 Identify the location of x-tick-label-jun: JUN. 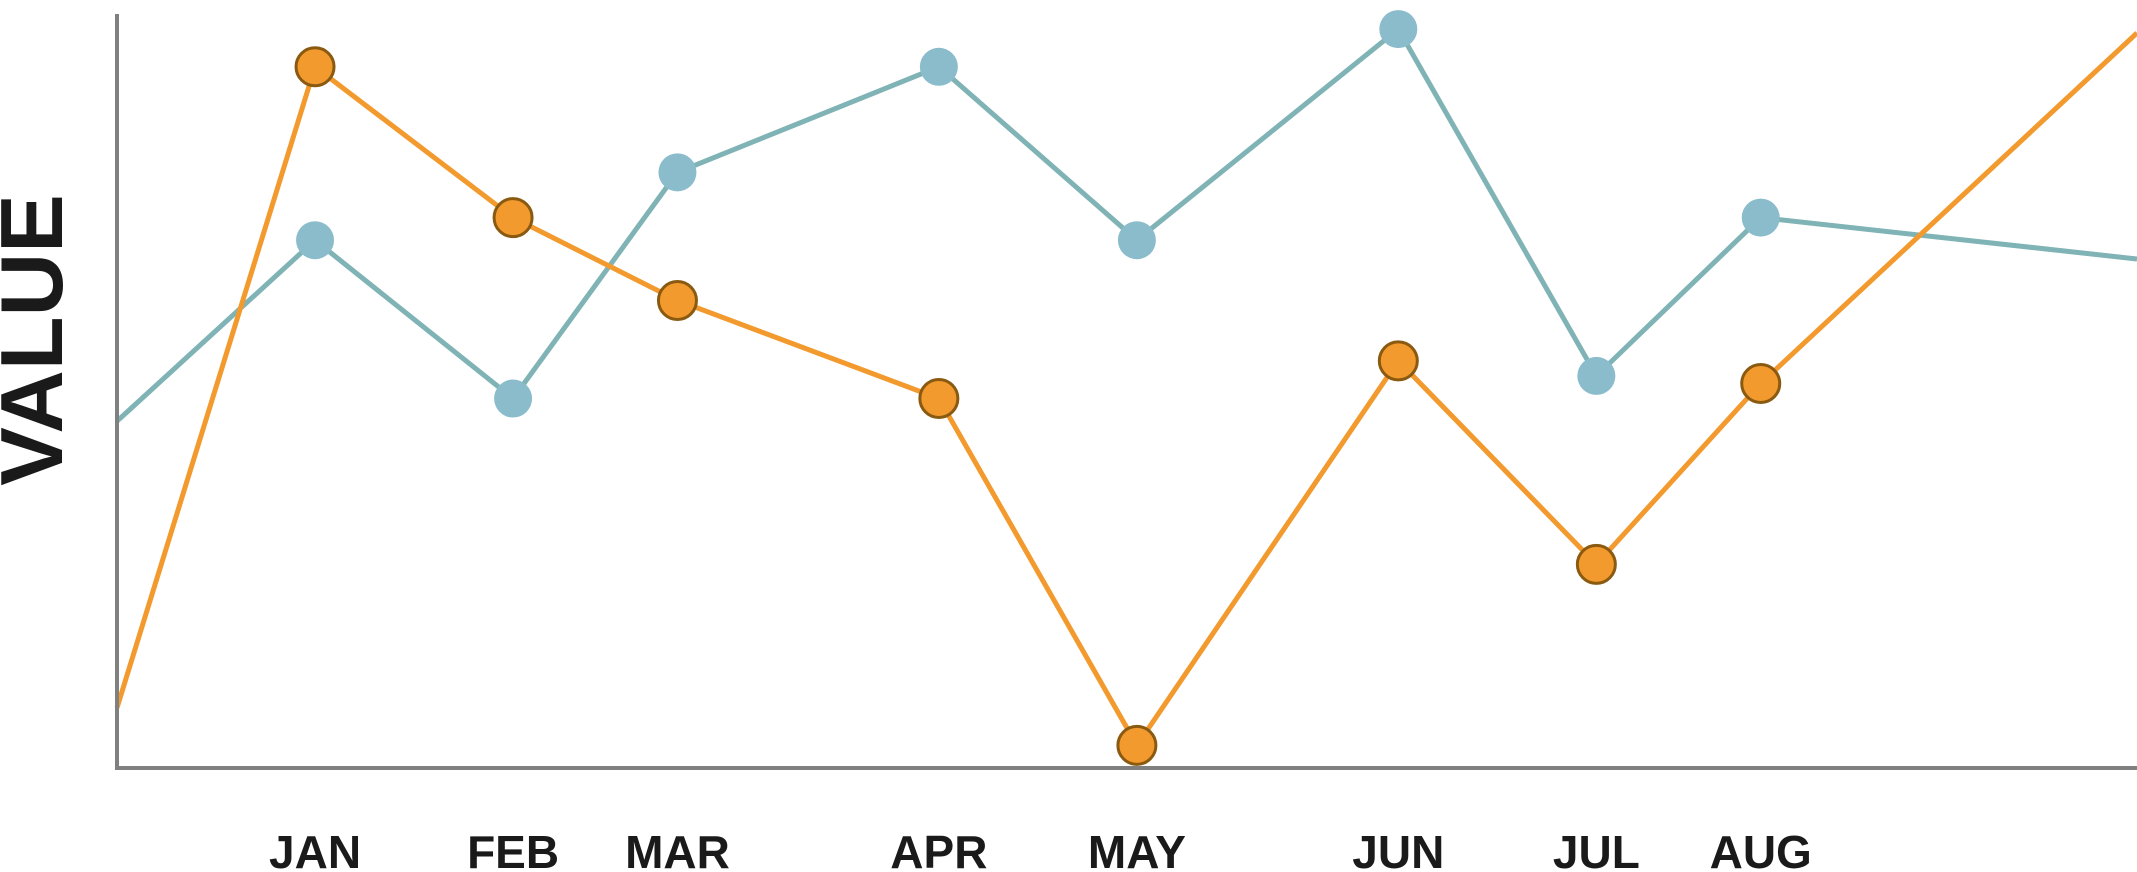
(1398, 849).